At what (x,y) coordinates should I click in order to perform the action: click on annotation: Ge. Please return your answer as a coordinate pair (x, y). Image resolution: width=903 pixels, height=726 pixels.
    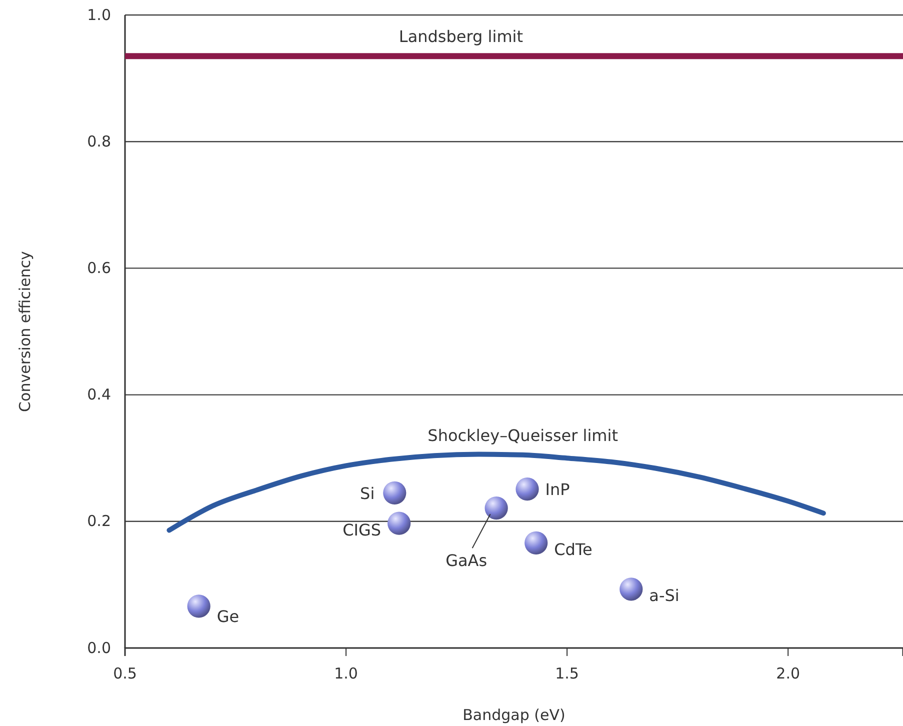
    Looking at the image, I should click on (228, 616).